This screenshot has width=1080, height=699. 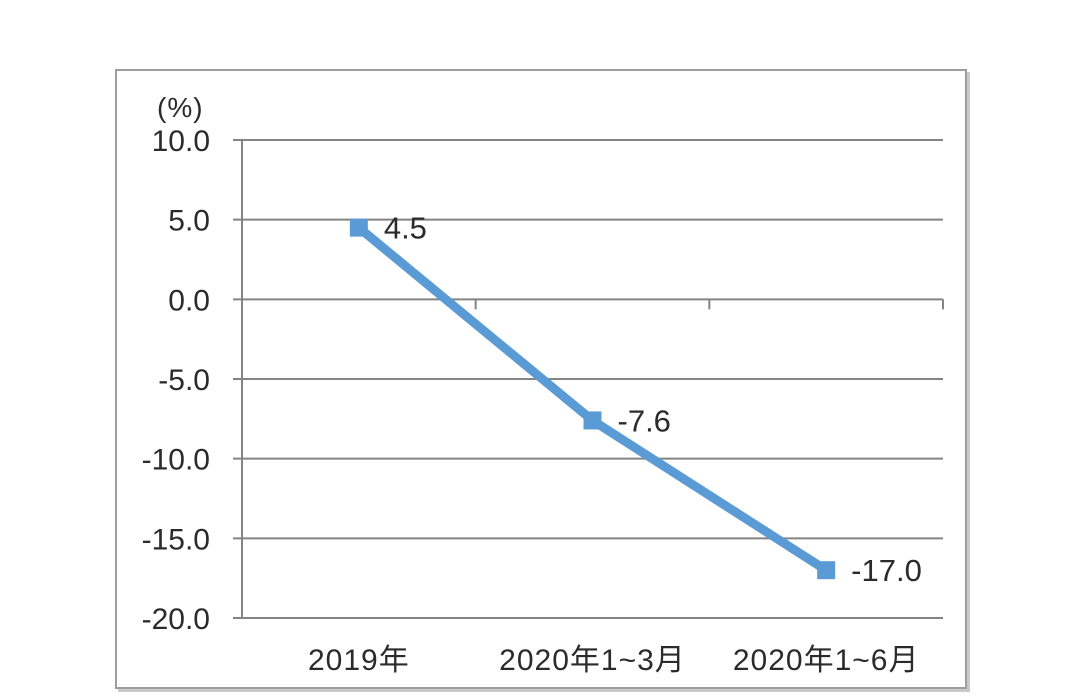 I want to click on y-axis-unit-label: (%), so click(x=180, y=107).